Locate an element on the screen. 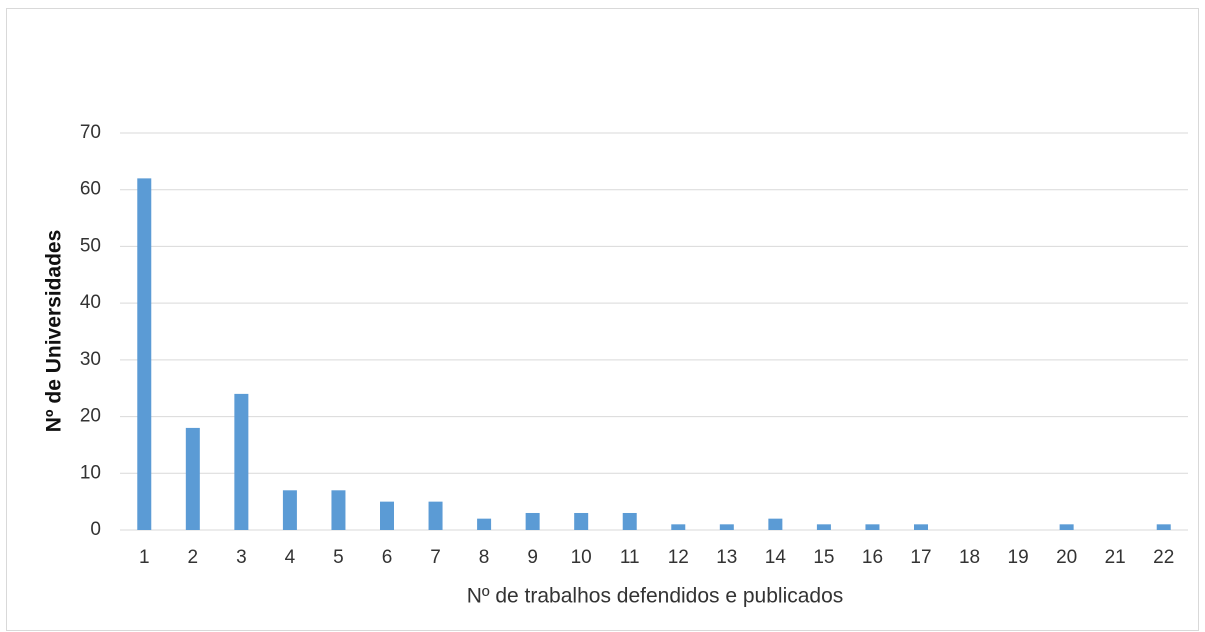 Image resolution: width=1205 pixels, height=632 pixels. x-tick-label: 20 is located at coordinates (1066, 557).